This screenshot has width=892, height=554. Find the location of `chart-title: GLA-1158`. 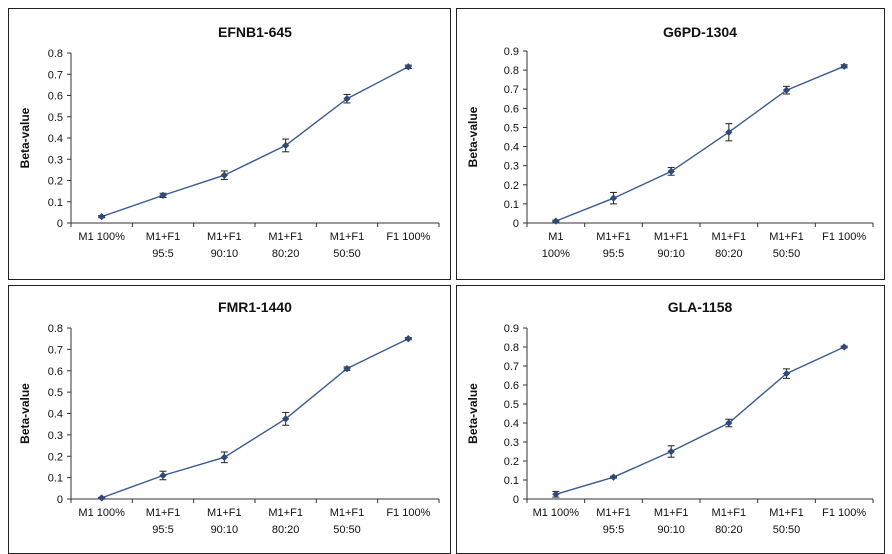

chart-title: GLA-1158 is located at coordinates (700, 307).